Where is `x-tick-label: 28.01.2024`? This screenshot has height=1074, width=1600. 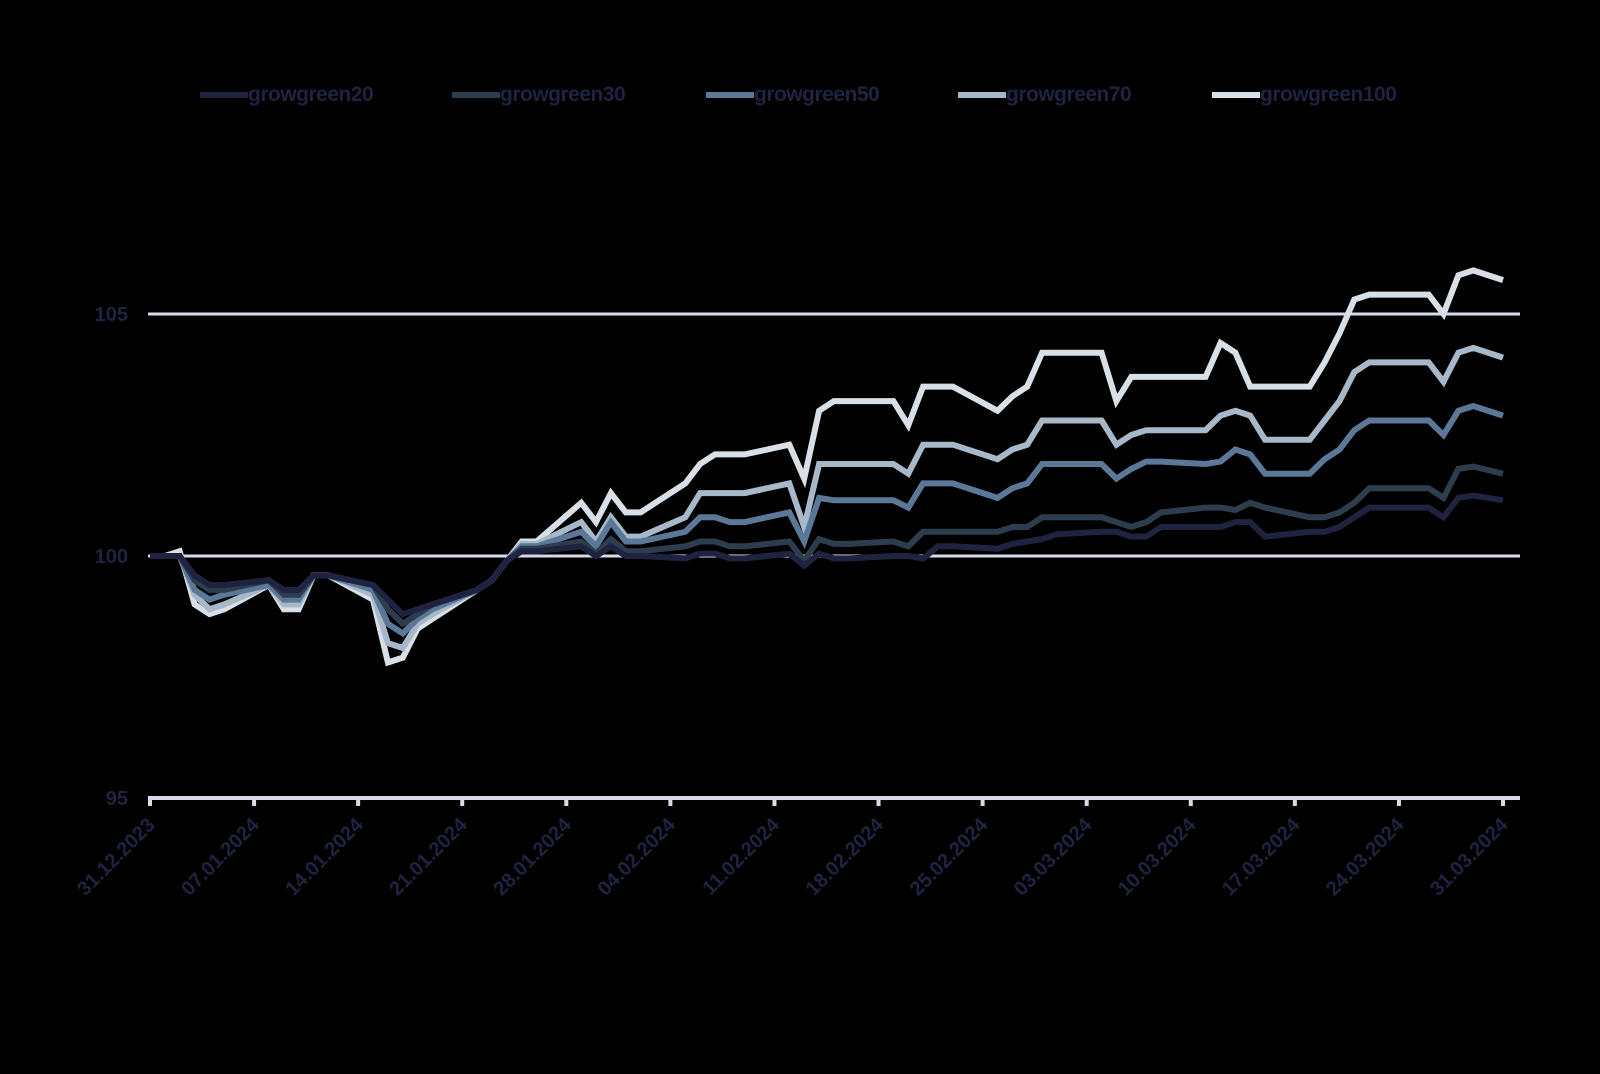
x-tick-label: 28.01.2024 is located at coordinates (532, 856).